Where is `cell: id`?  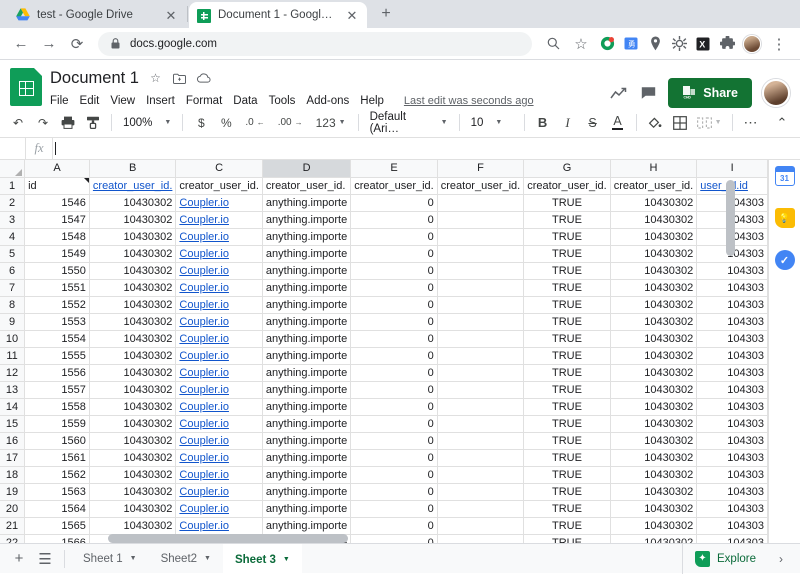
cell: id is located at coordinates (57, 186).